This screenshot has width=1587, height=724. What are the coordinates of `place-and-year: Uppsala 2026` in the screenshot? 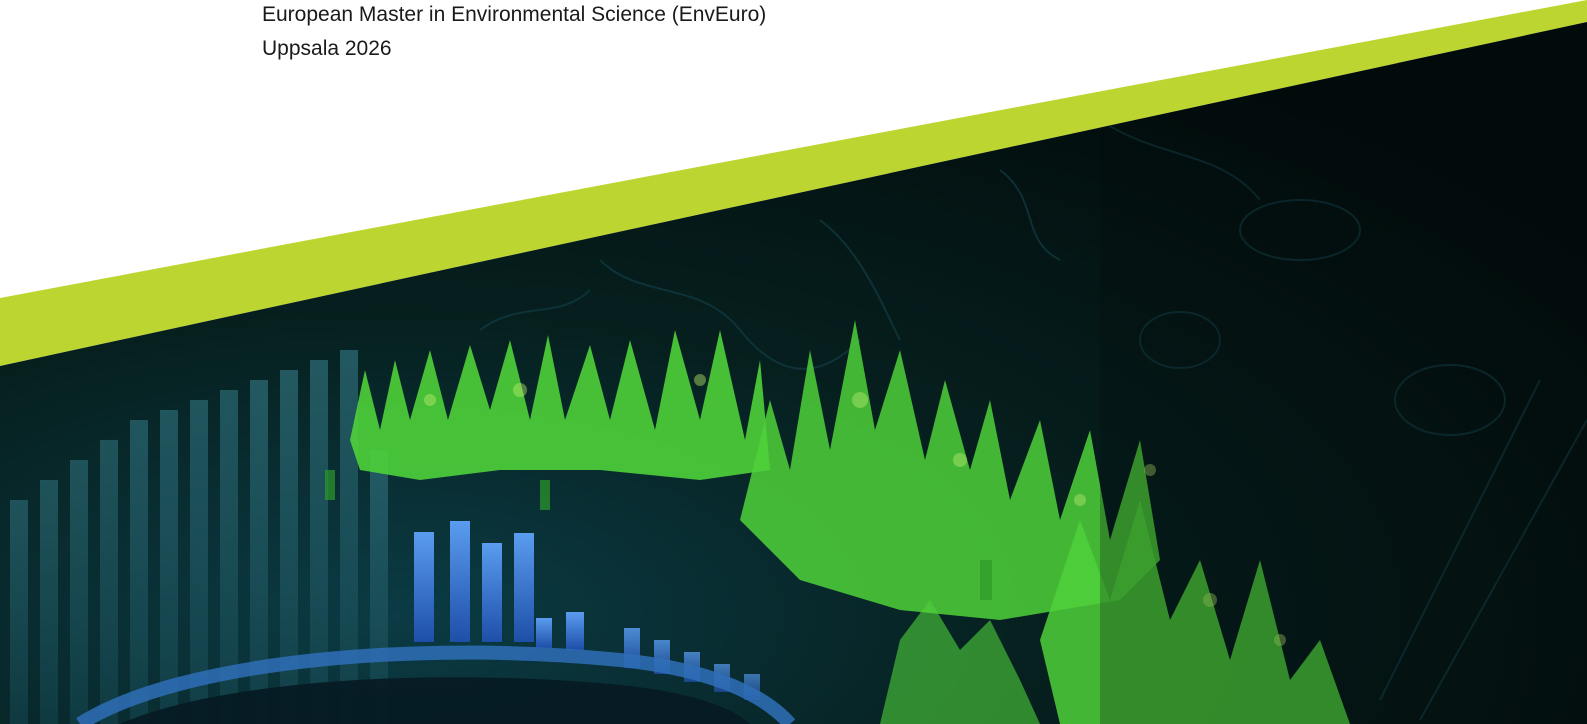 It's located at (327, 48).